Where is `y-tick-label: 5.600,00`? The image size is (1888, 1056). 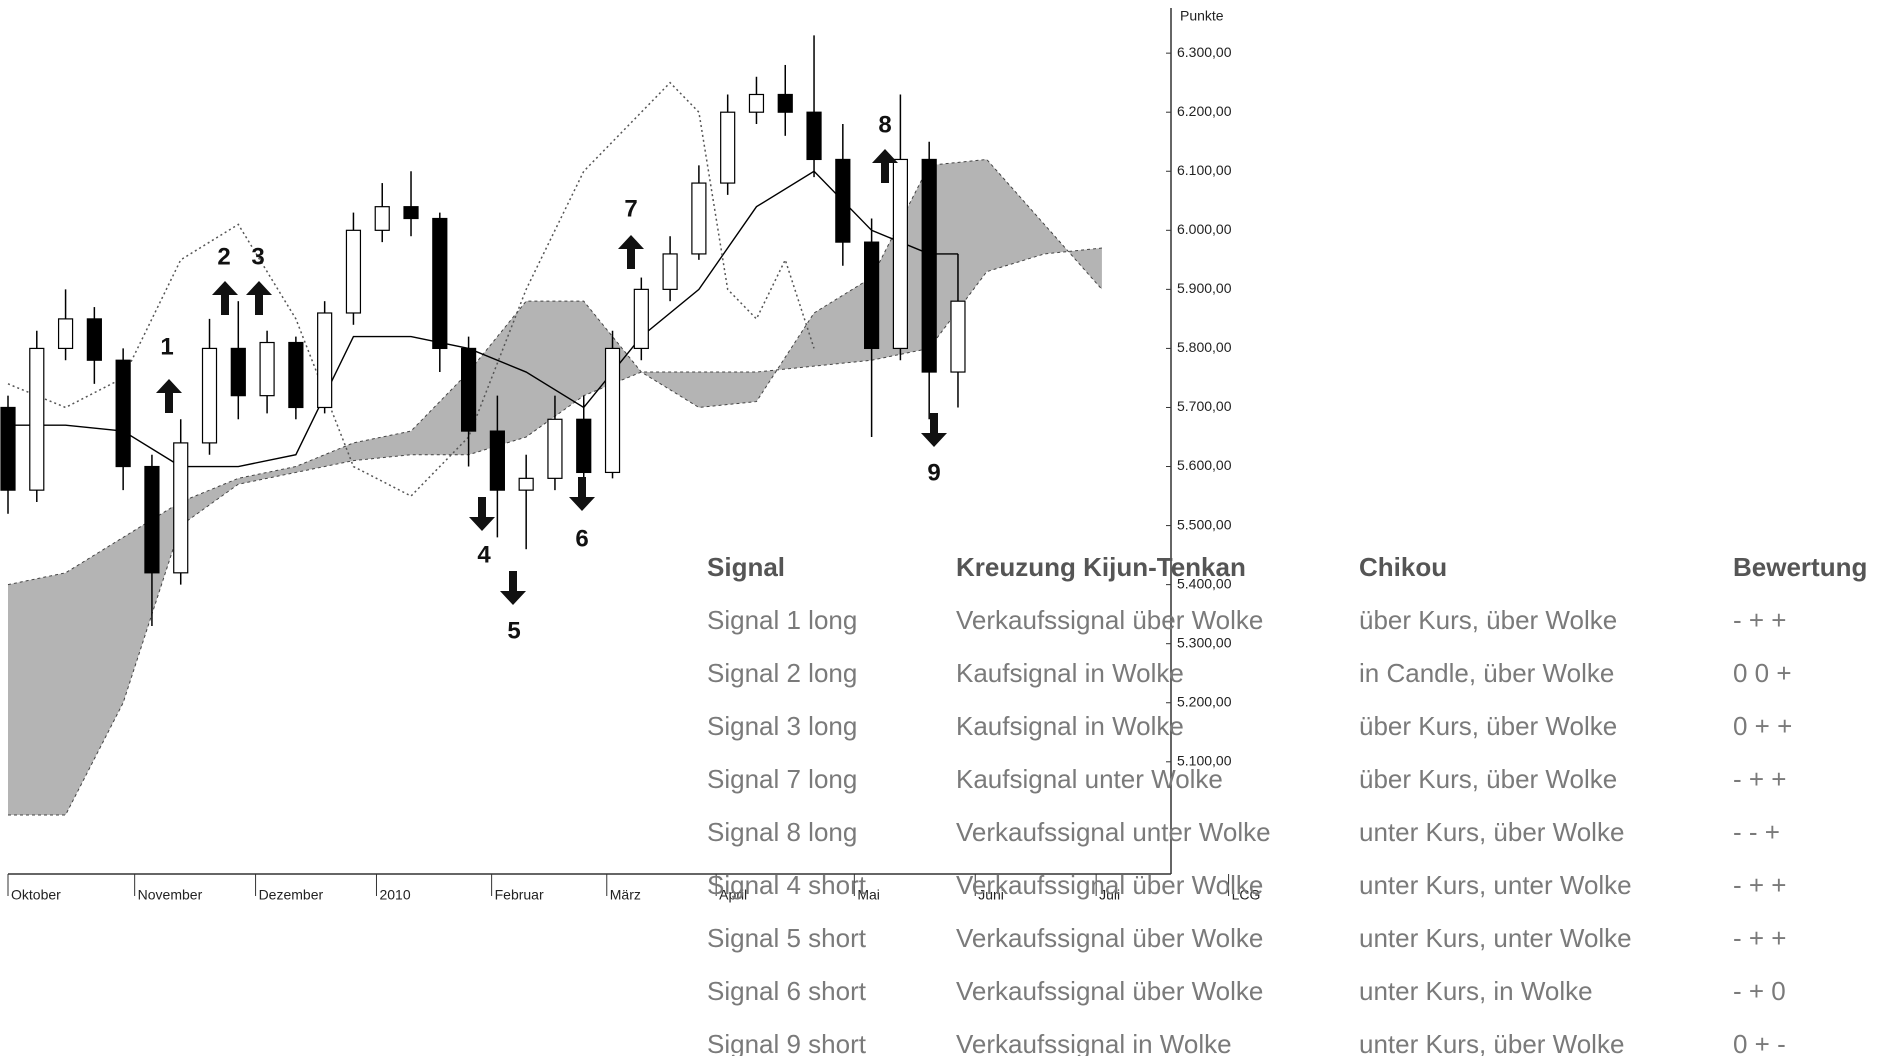 y-tick-label: 5.600,00 is located at coordinates (1204, 465).